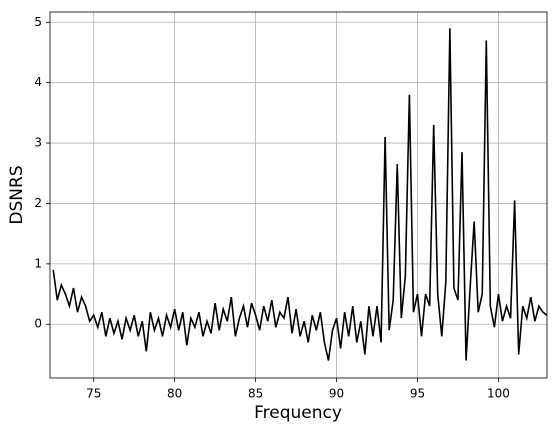  Describe the element at coordinates (336, 394) in the screenshot. I see `x-tick-label: 90` at that location.